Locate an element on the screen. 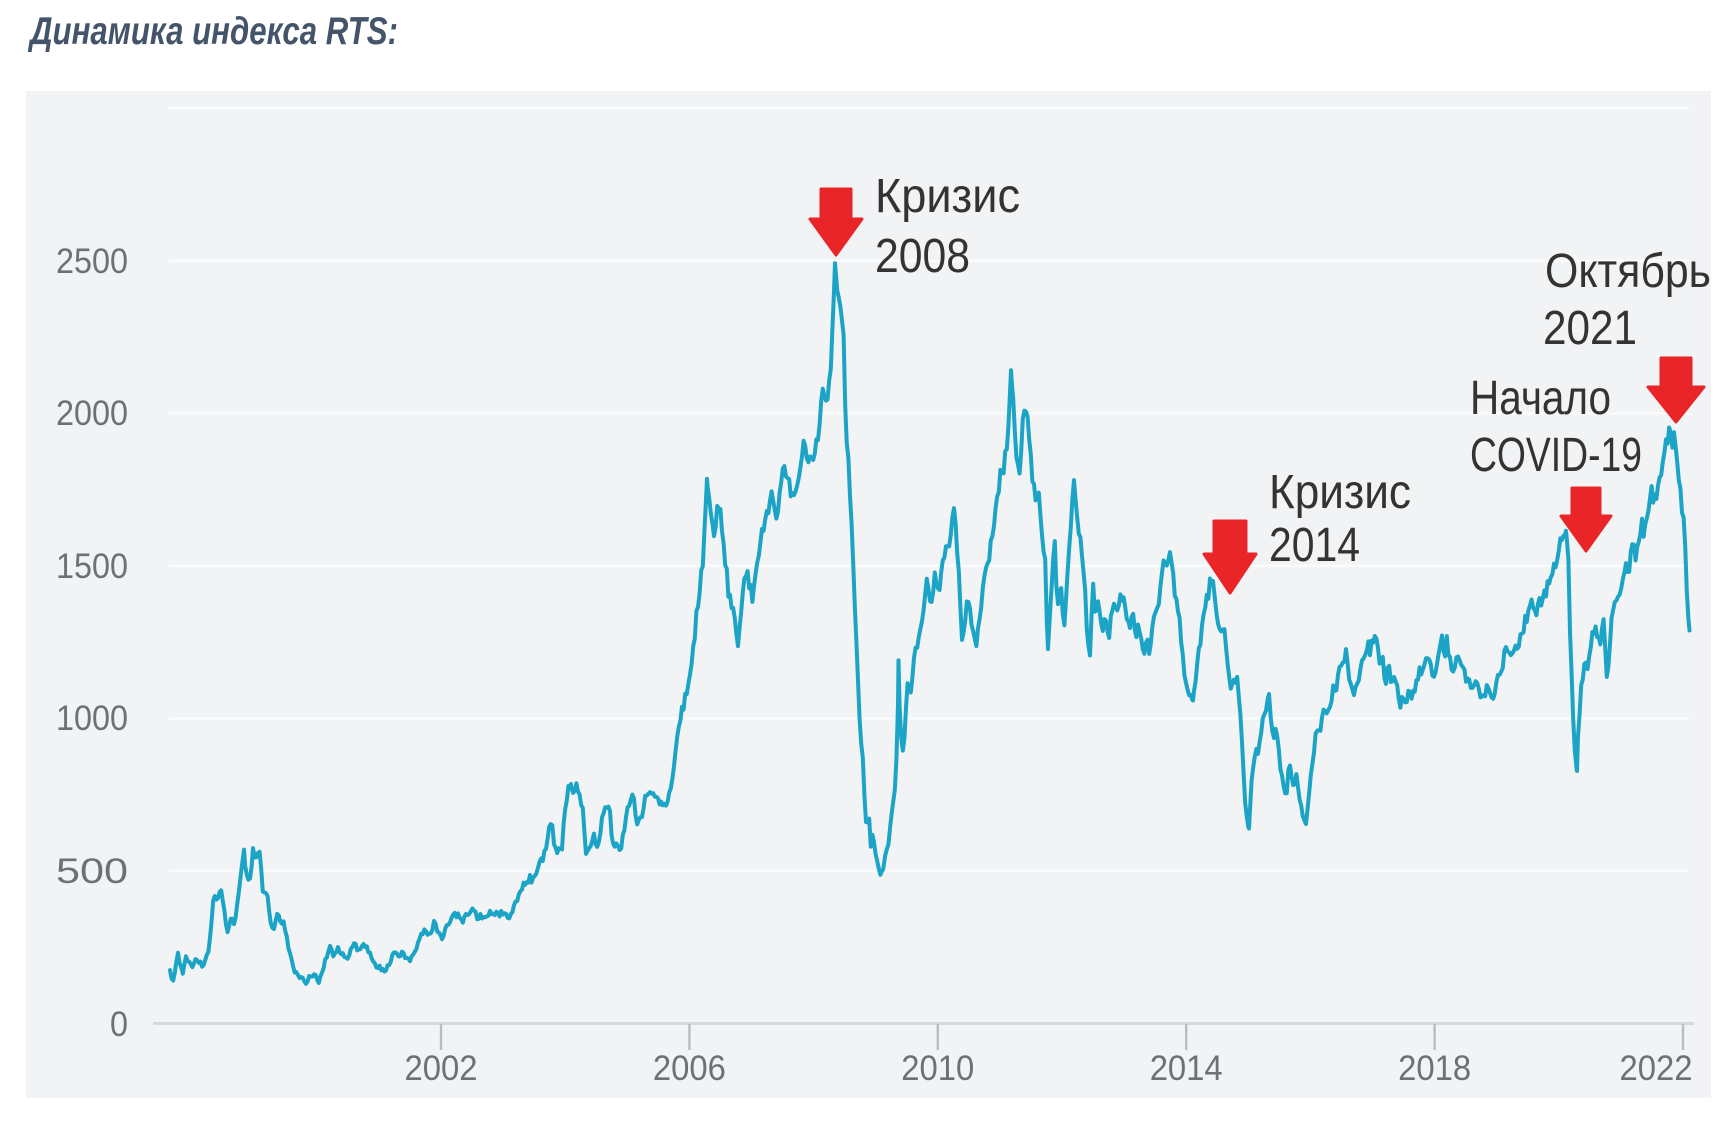 The width and height of the screenshot is (1732, 1129). svg-text: 1500 is located at coordinates (92, 566).